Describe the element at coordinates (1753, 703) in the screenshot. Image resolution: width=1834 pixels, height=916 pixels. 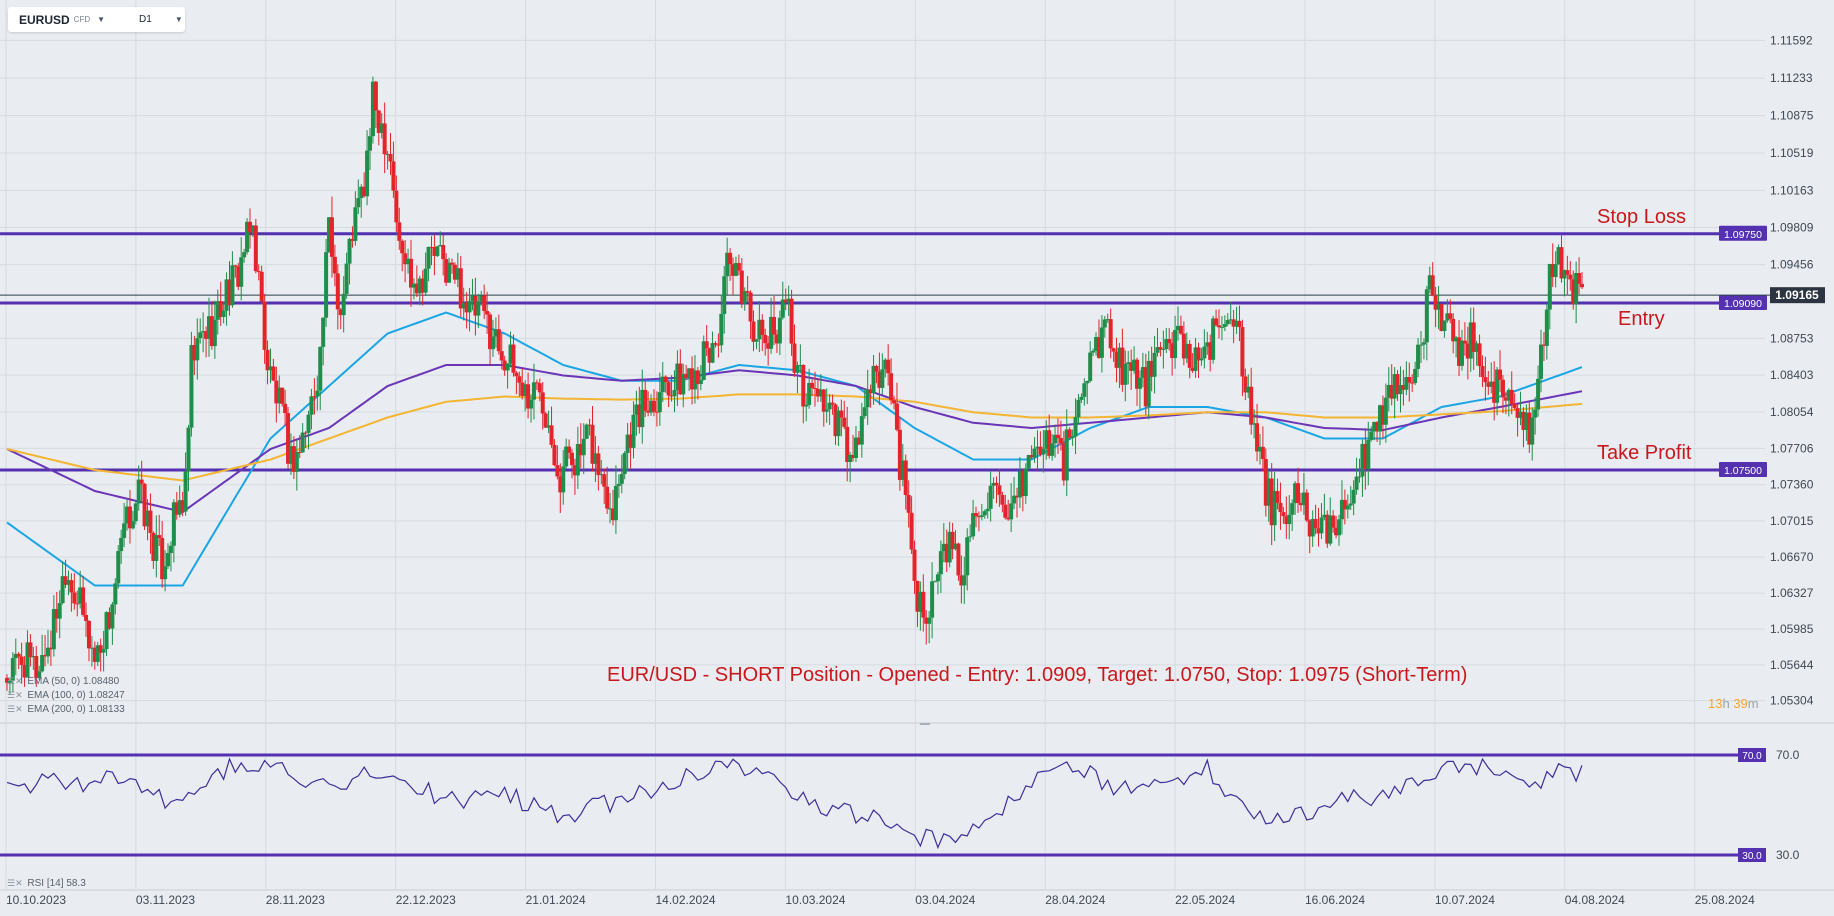
I see `countdown-minutes-unit: m` at that location.